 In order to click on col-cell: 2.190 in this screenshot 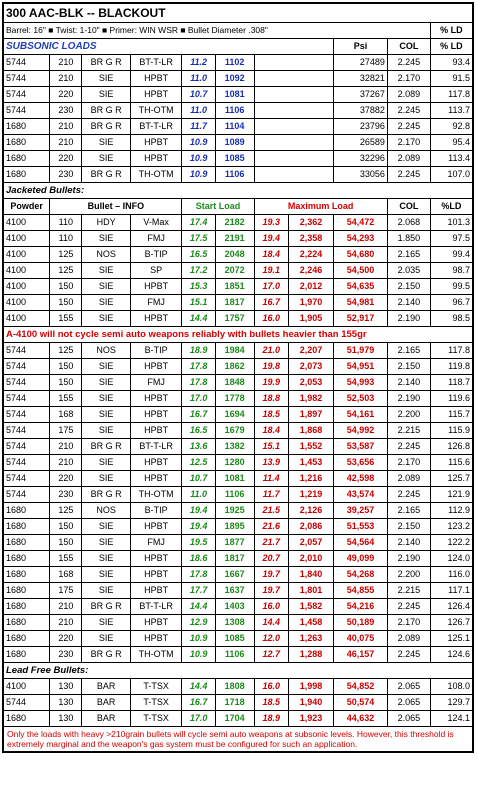, I will do `click(408, 398)`.